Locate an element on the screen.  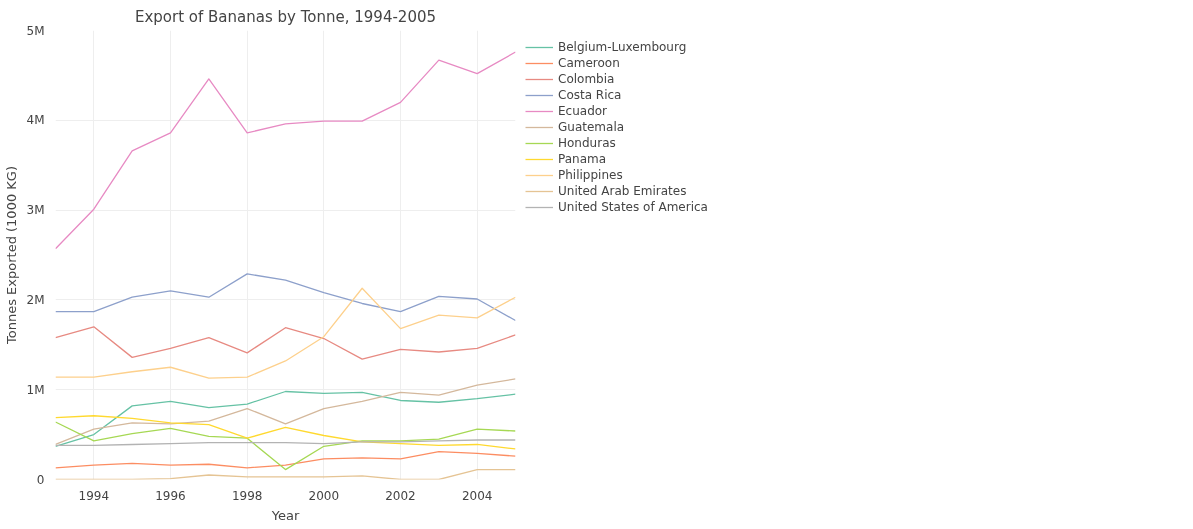
x-tick-label: 2000 is located at coordinates (324, 495).